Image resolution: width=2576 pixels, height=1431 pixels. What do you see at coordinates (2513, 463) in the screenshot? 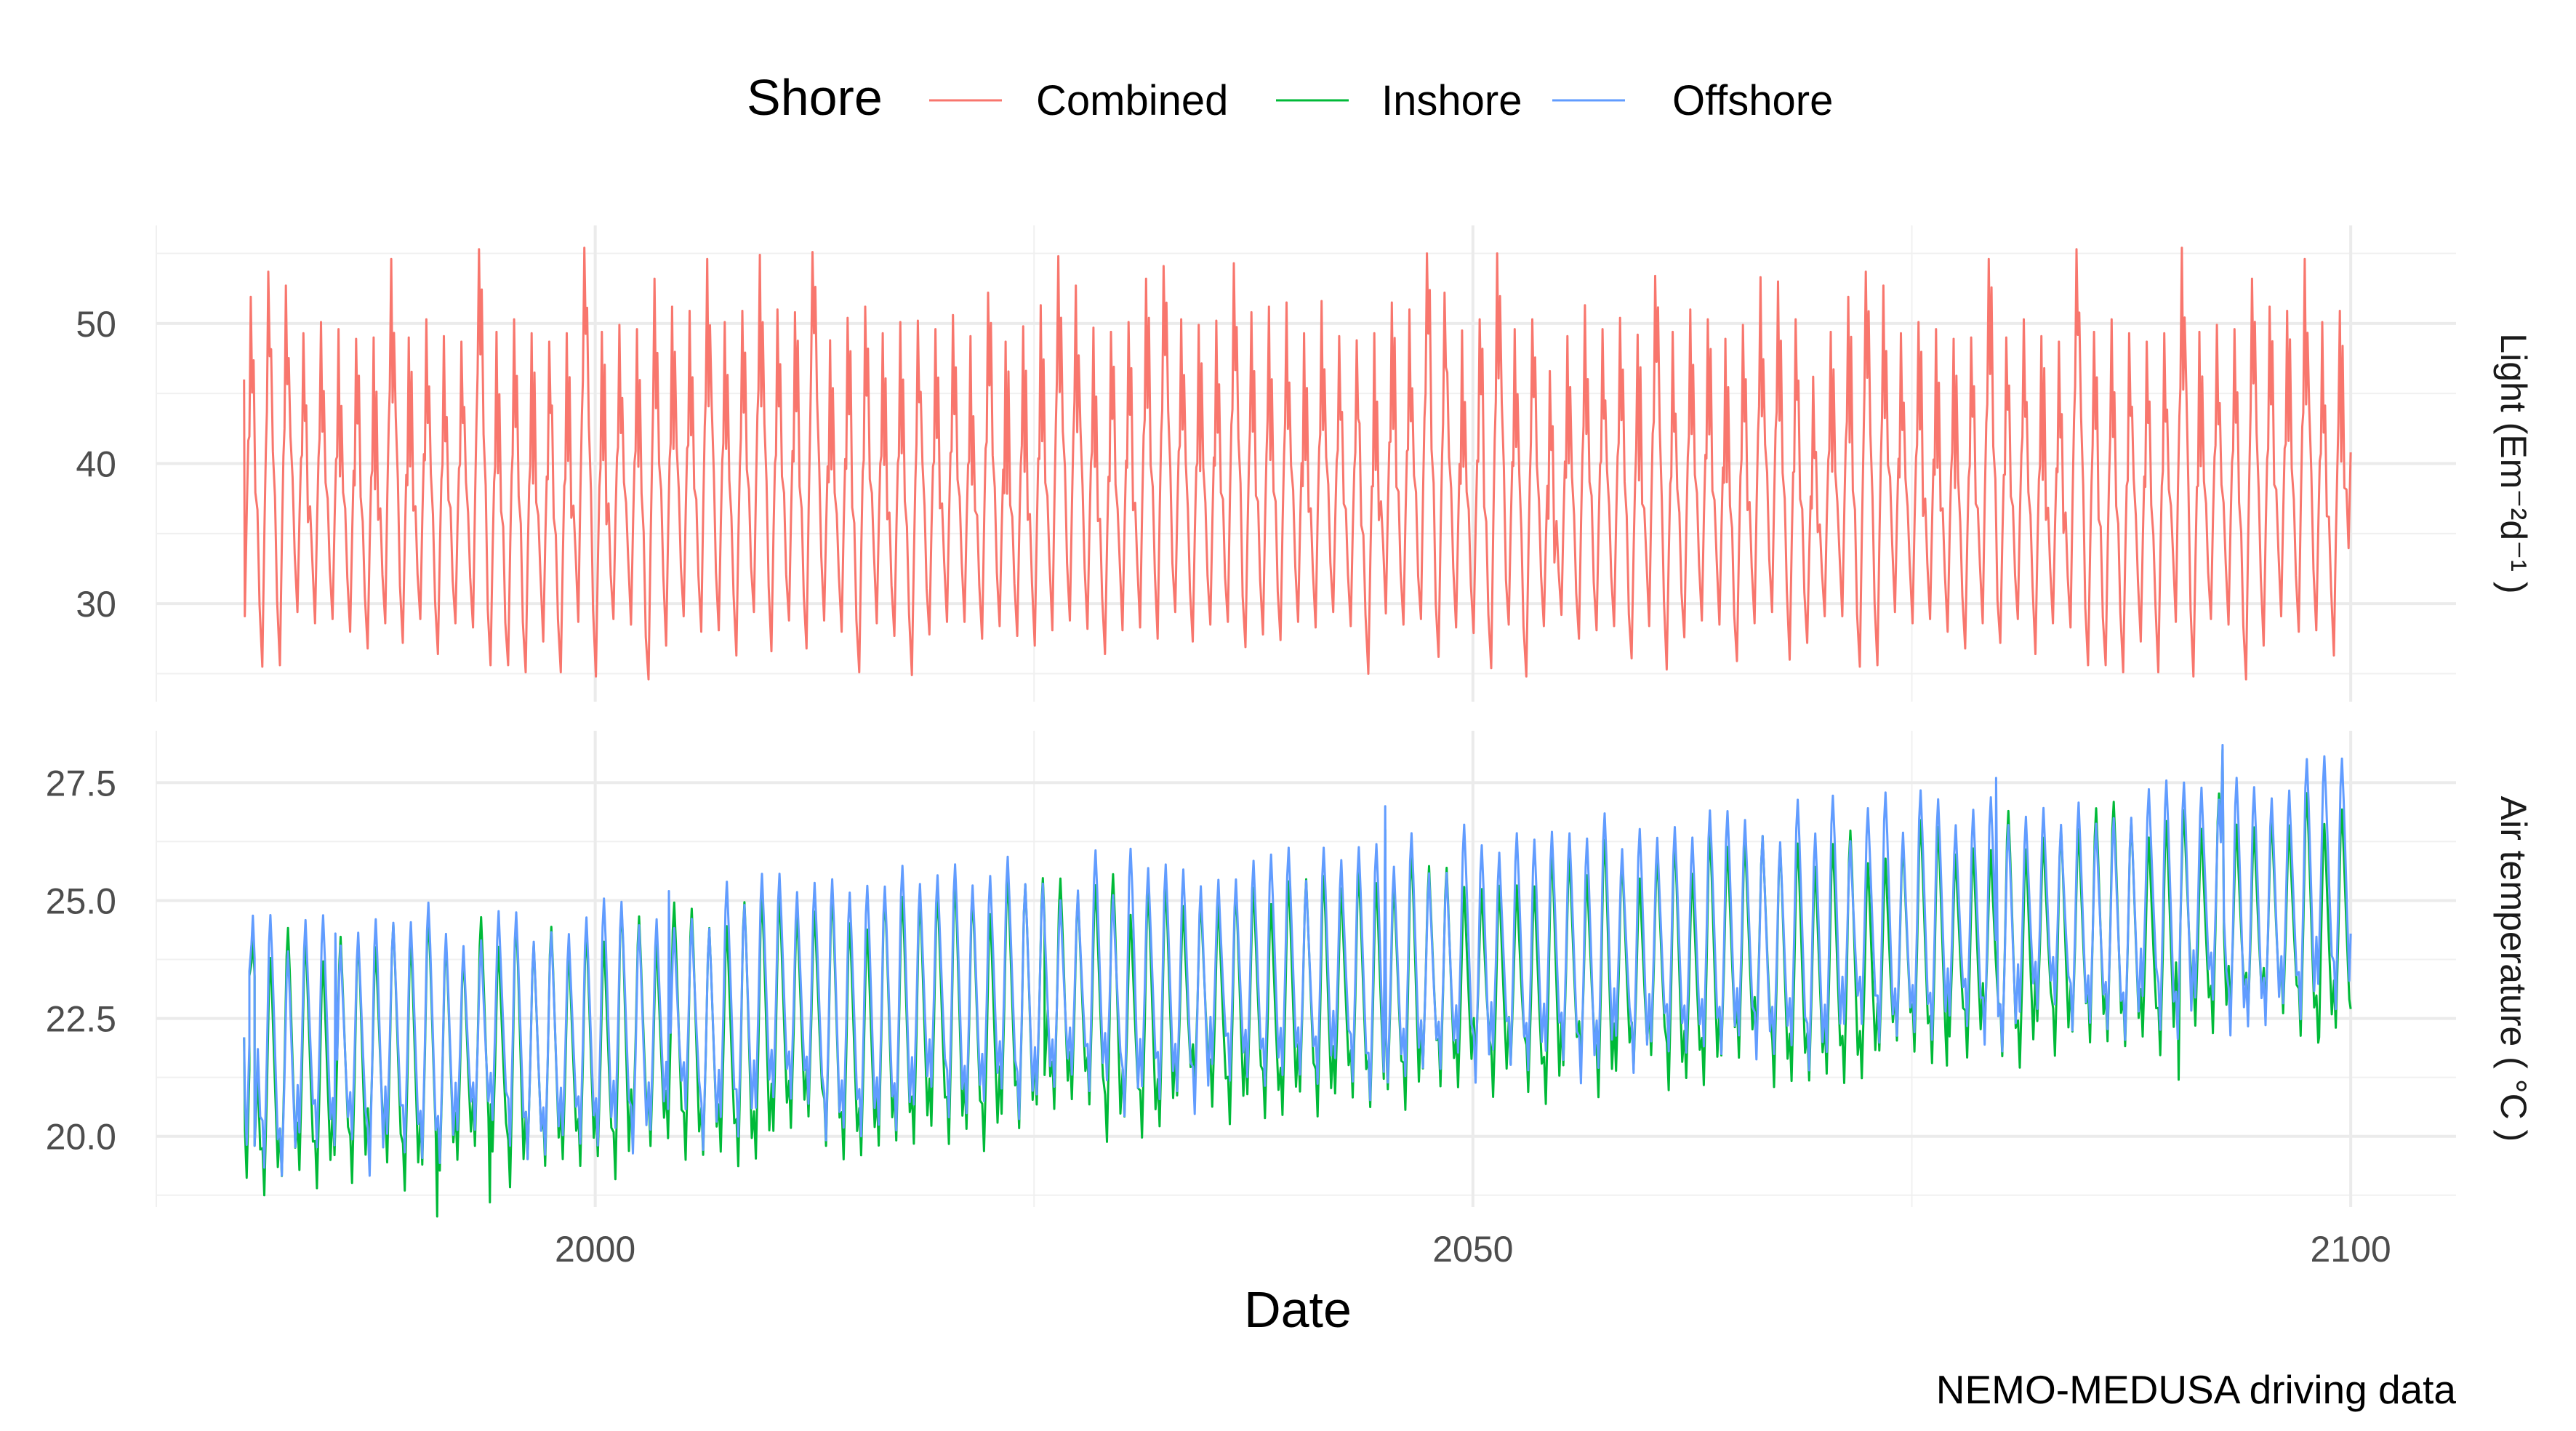
I see `panel-light-strip-label: Light (Em⁻²d⁻¹ )` at bounding box center [2513, 463].